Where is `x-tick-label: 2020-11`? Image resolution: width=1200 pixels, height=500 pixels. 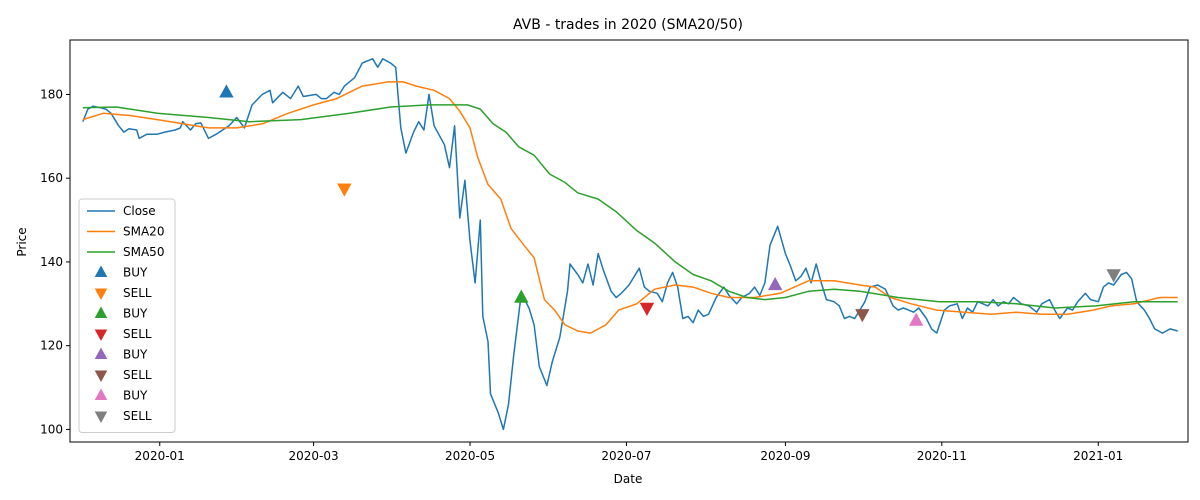
x-tick-label: 2020-11 is located at coordinates (942, 456).